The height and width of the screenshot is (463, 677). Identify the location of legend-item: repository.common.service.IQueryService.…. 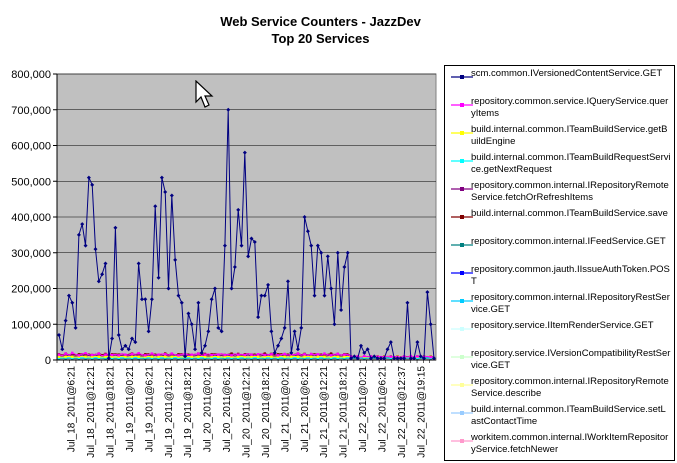
(559, 109).